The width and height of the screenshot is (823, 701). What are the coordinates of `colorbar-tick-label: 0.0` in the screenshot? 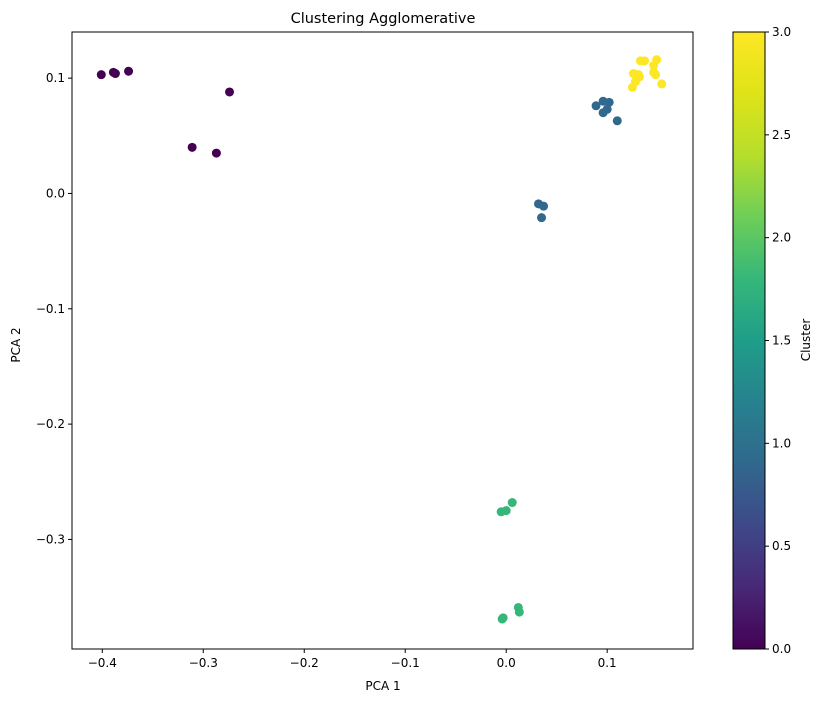 It's located at (781, 649).